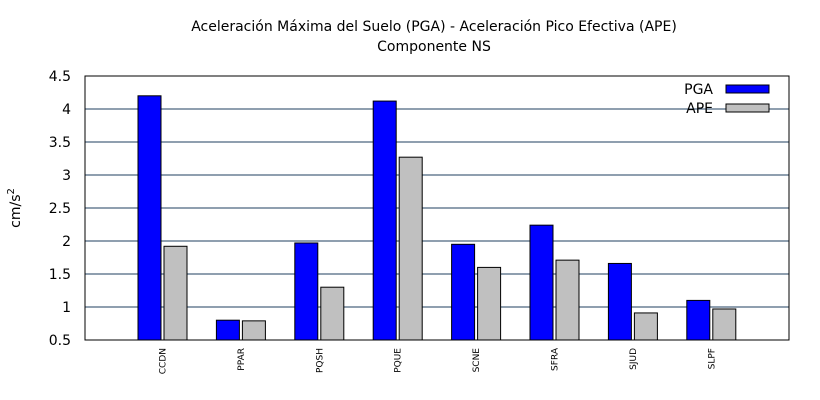 The height and width of the screenshot is (400, 820). Describe the element at coordinates (242, 359) in the screenshot. I see `x-tick-label: PPAR` at that location.